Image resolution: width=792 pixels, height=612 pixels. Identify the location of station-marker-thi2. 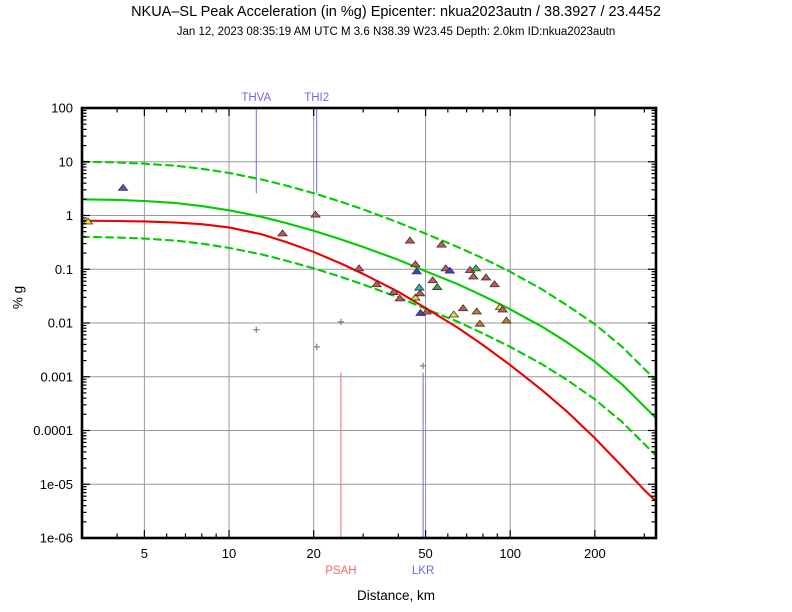
(316, 347).